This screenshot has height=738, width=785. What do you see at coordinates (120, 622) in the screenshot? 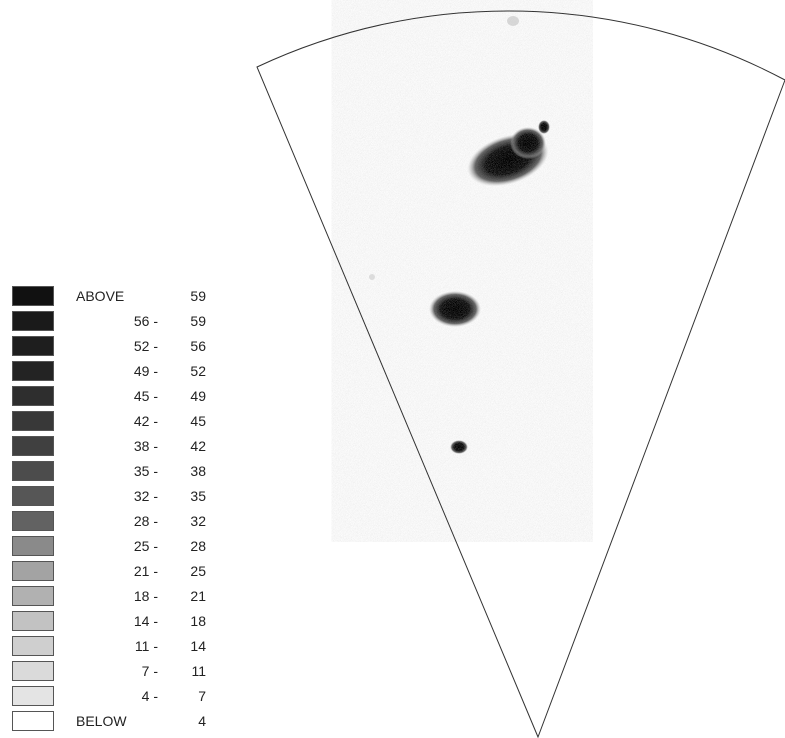
I see `legend-item: 14 - 18` at bounding box center [120, 622].